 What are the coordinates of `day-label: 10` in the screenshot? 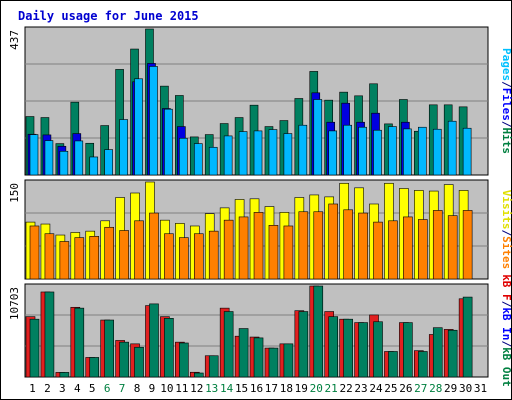 It's located at (166, 388).